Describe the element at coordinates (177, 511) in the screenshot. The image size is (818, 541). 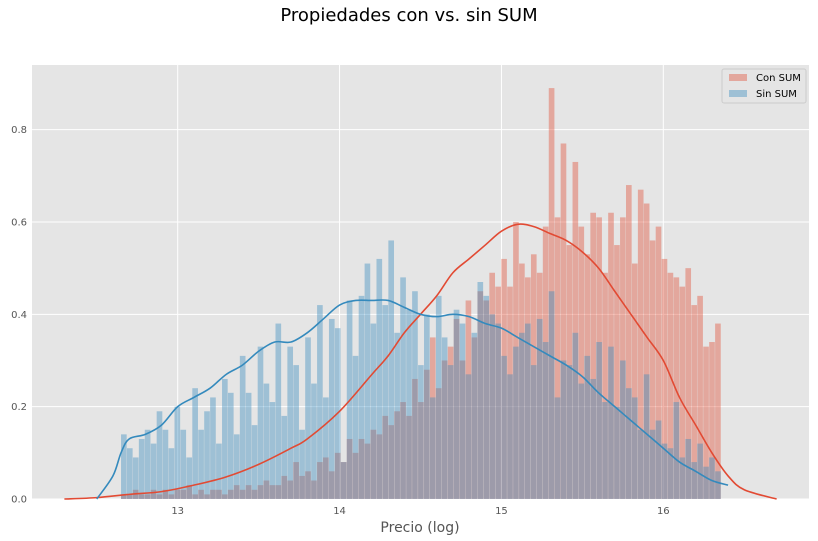
I see `x-tick-label: 13` at that location.